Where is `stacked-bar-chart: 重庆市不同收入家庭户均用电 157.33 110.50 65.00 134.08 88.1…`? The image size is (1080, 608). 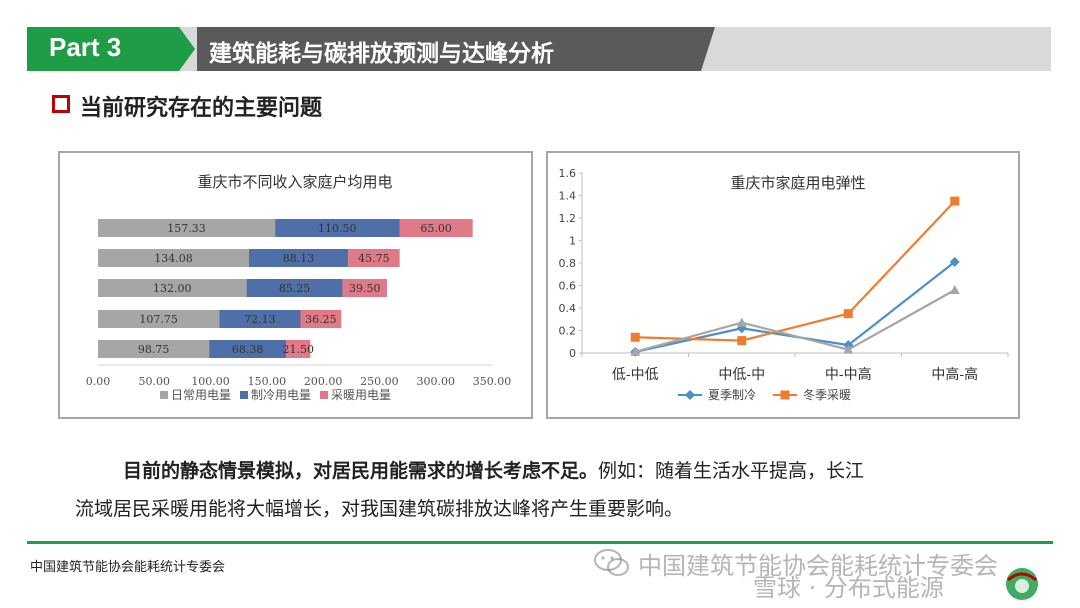
stacked-bar-chart: 重庆市不同收入家庭户均用电 157.33 110.50 65.00 134.08 88.1… is located at coordinates (299, 287).